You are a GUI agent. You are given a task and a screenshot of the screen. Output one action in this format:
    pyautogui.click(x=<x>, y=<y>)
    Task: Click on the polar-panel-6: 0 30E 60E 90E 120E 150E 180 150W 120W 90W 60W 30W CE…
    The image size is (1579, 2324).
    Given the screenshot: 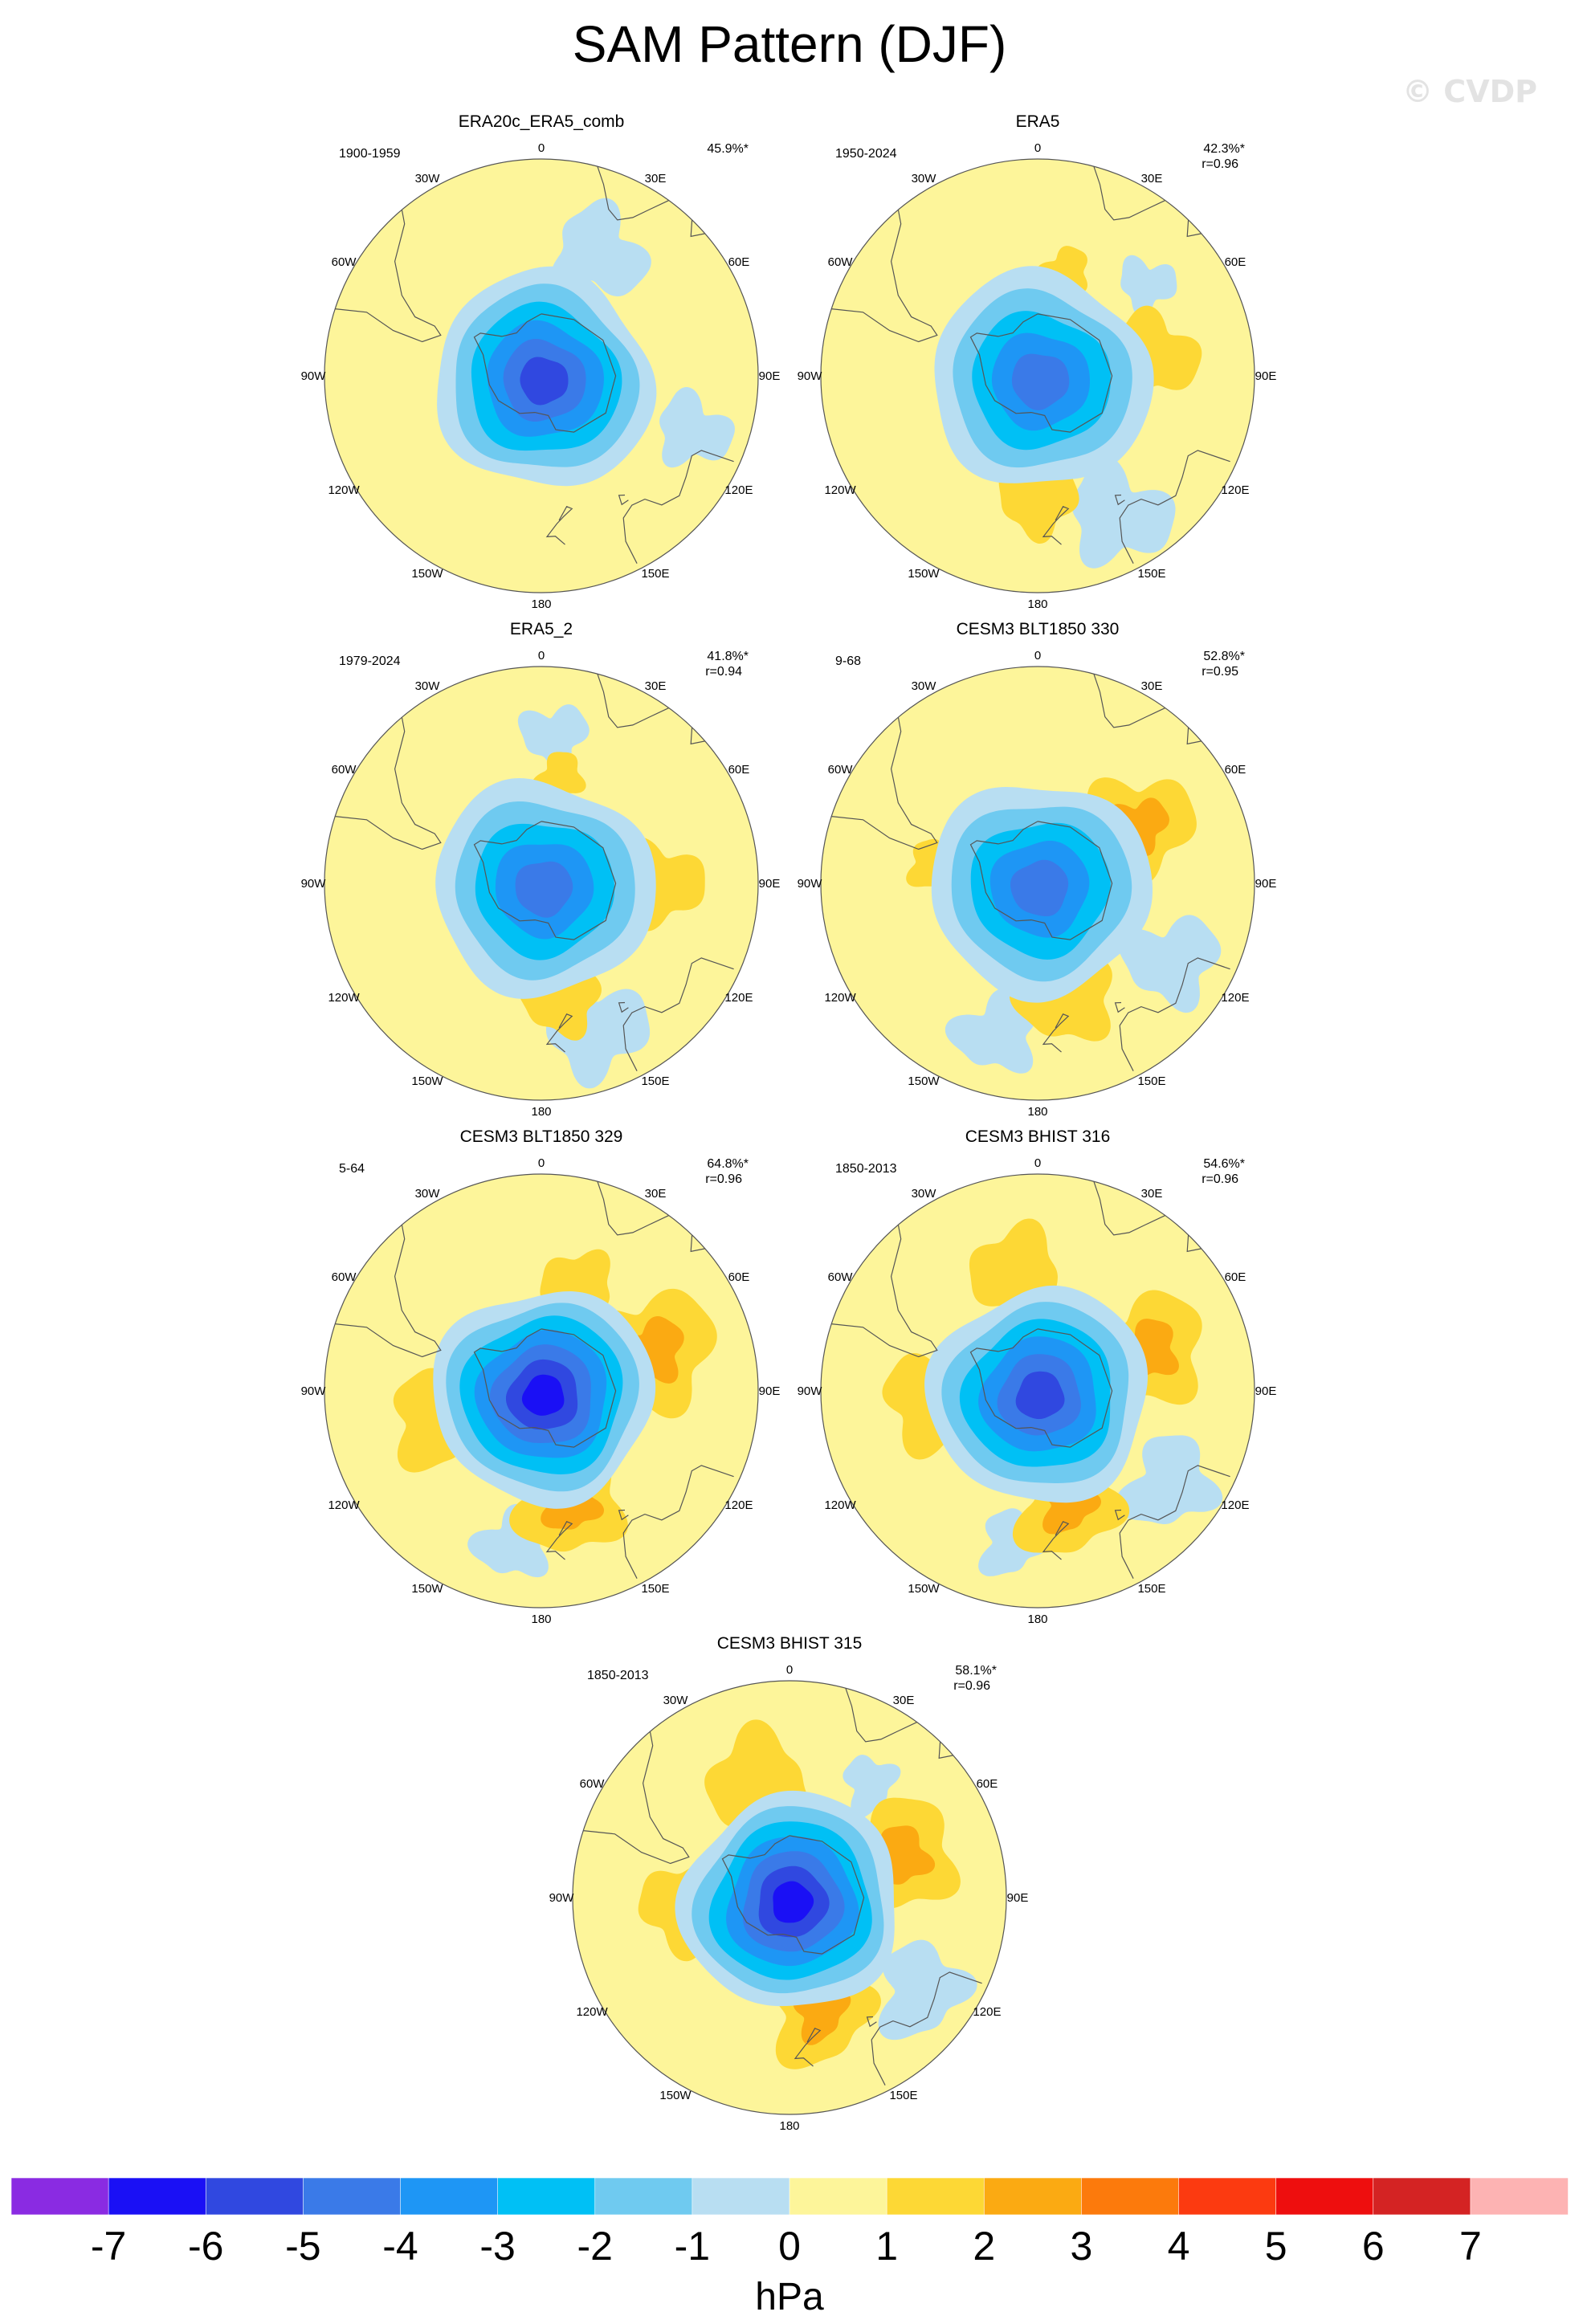 What is the action you would take?
    pyautogui.click(x=1037, y=1377)
    